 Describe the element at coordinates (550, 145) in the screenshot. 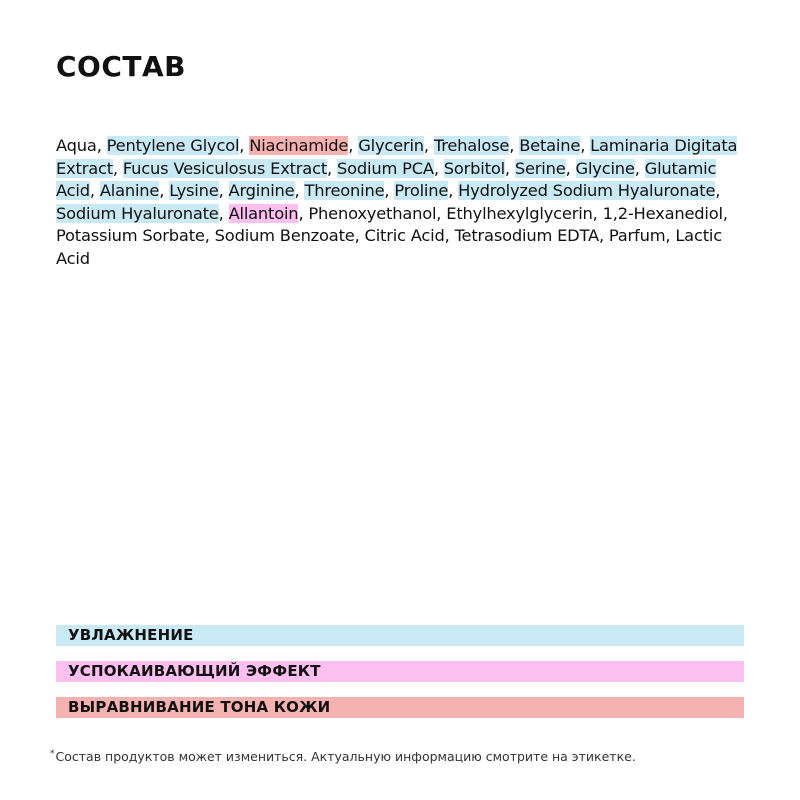

I see `ingredient: Betaine` at that location.